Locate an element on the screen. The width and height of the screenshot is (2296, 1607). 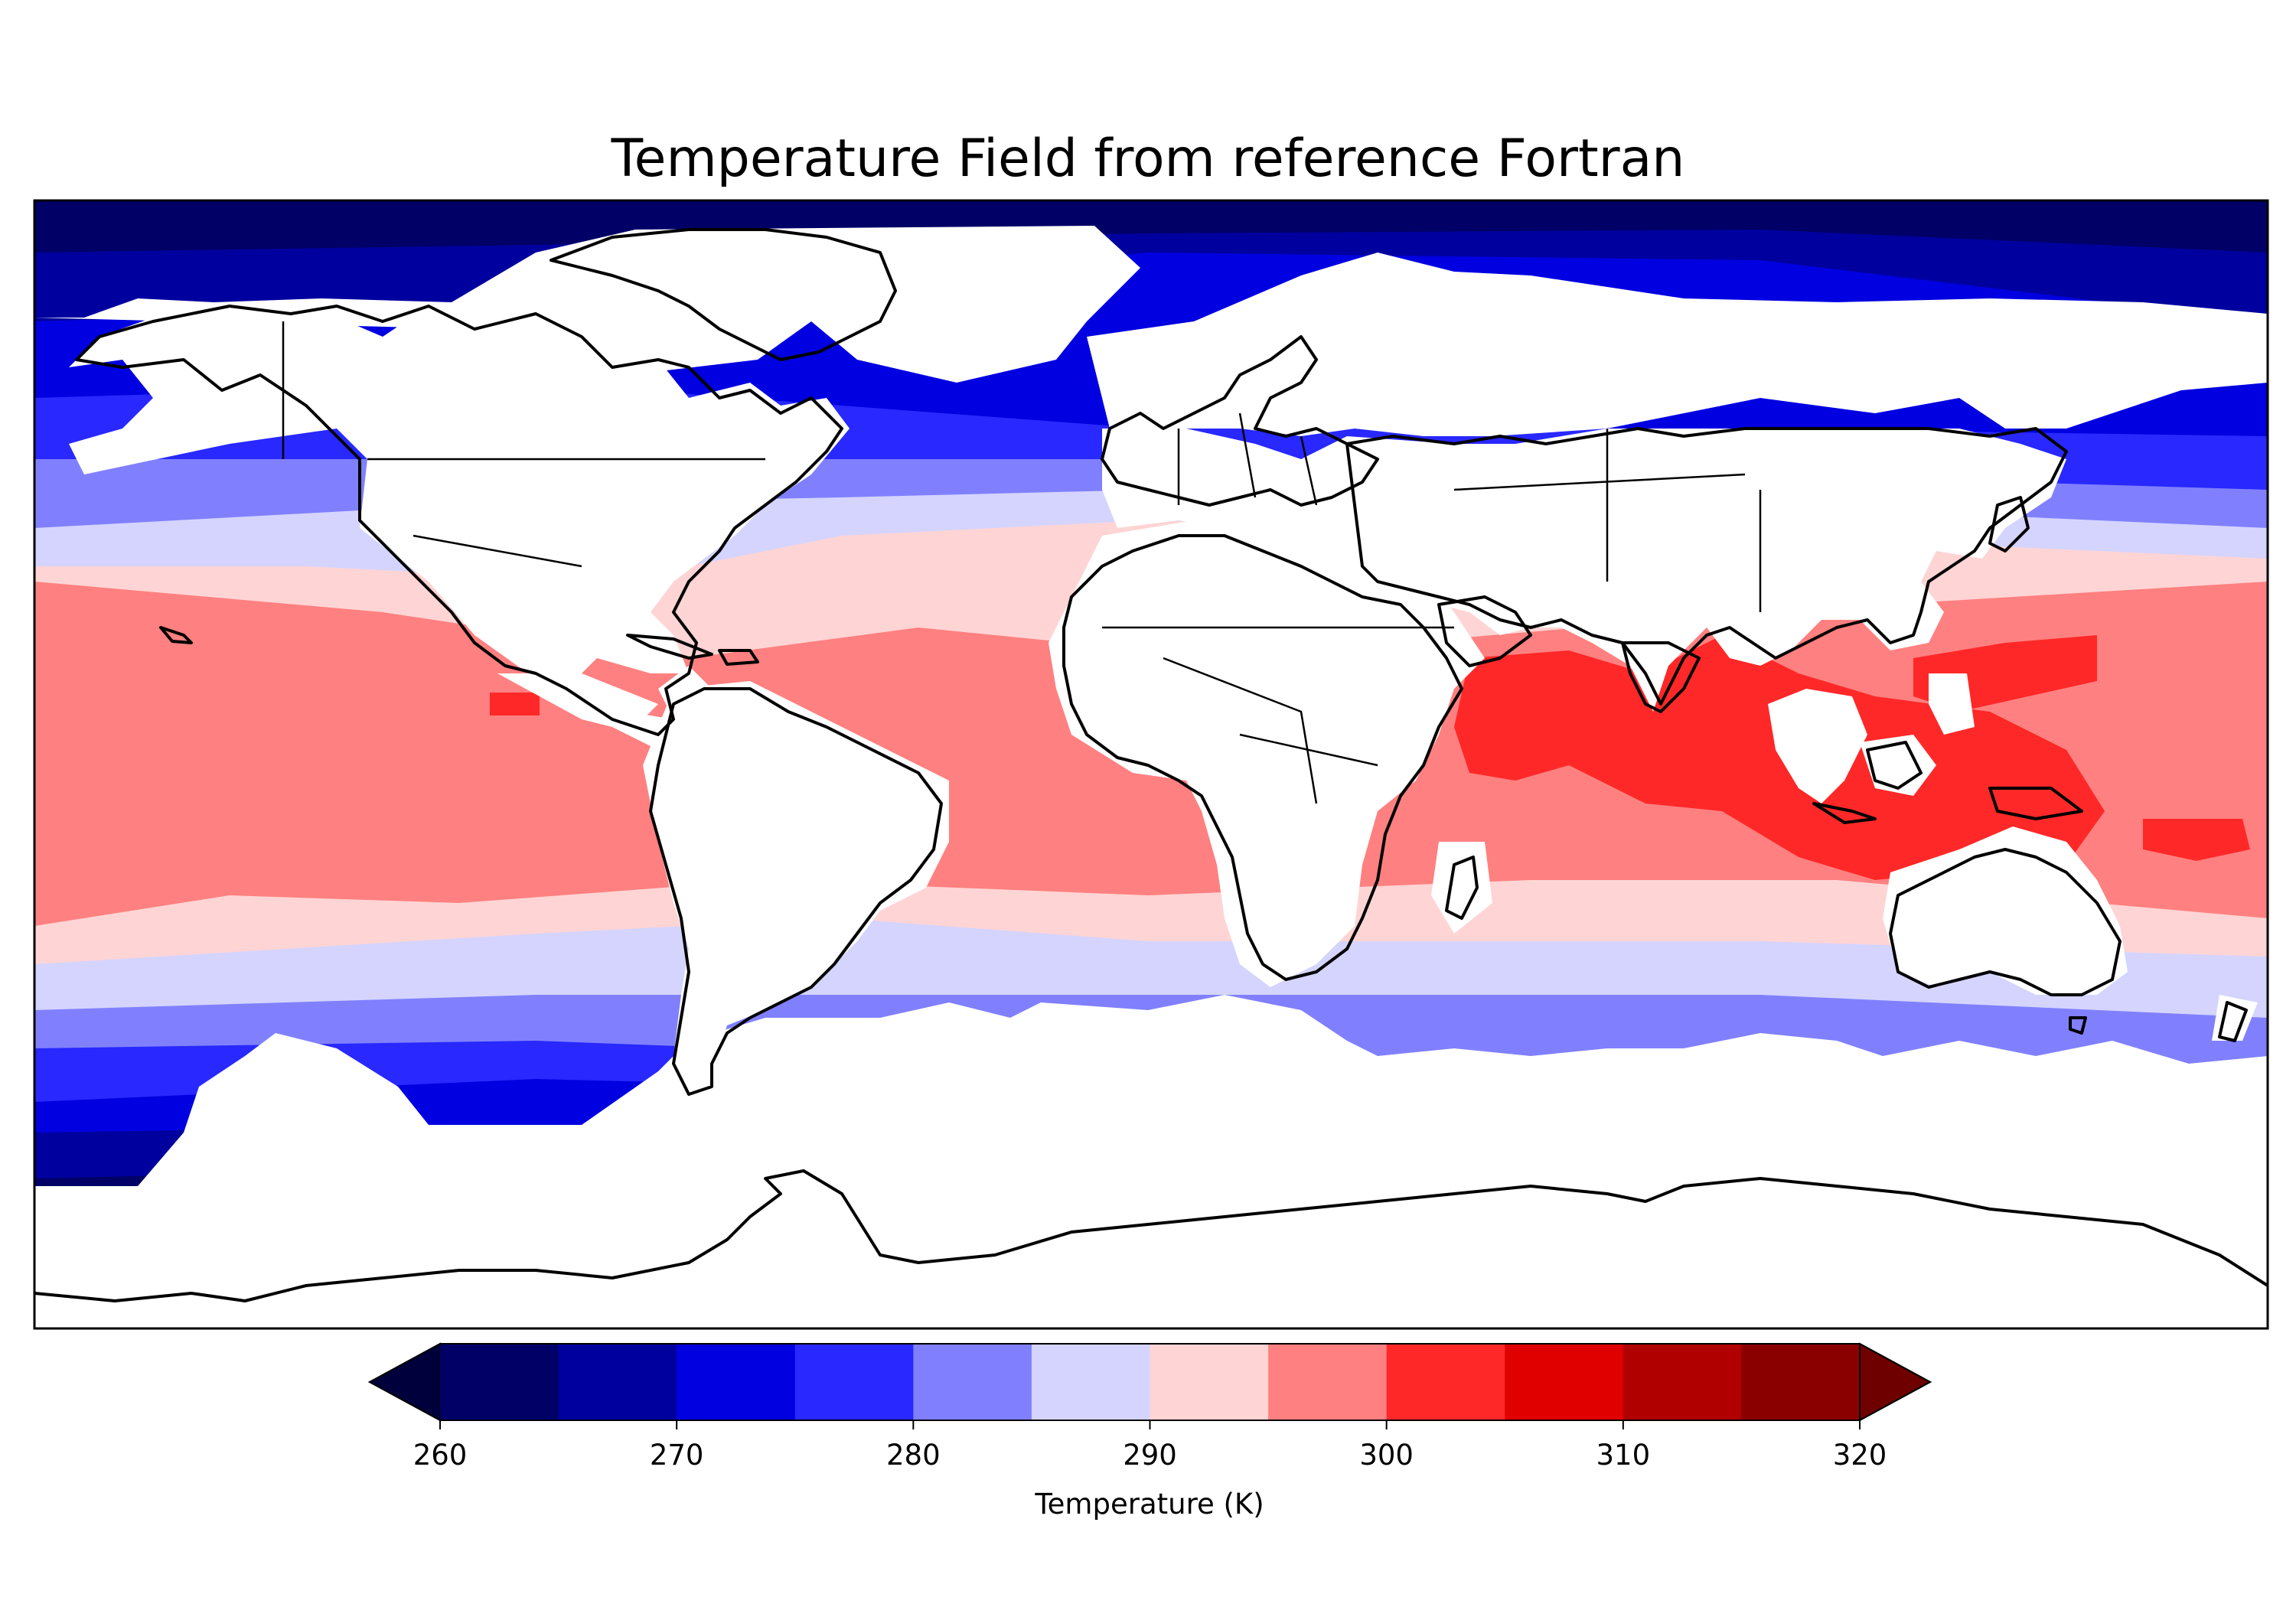
colorbar-tick-label: 270 is located at coordinates (677, 1455).